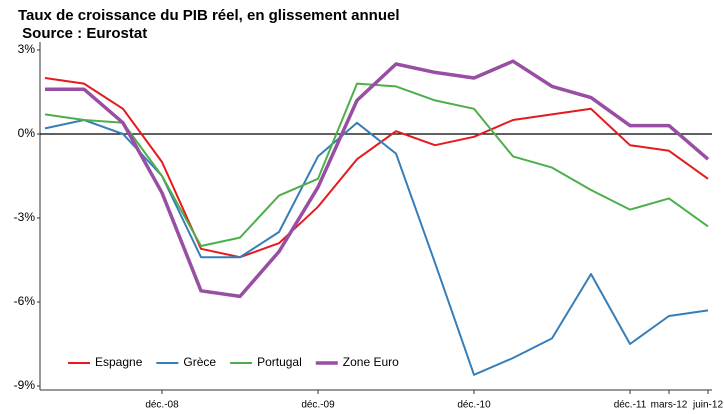 This screenshot has height=414, width=724. What do you see at coordinates (25, 217) in the screenshot?
I see `y-tick-label: -3%` at bounding box center [25, 217].